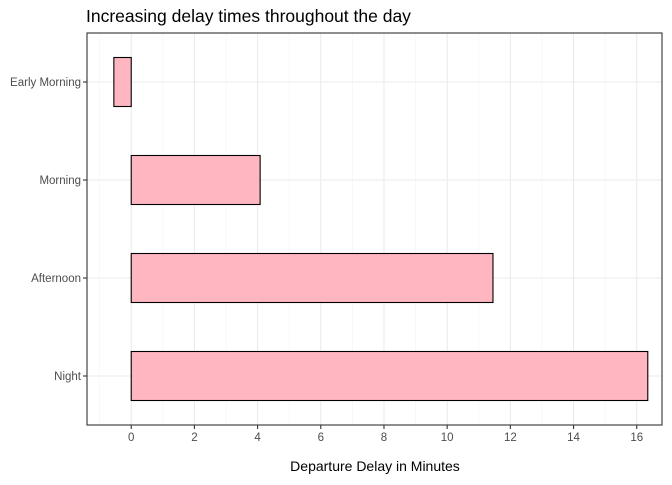 Image resolution: width=672 pixels, height=485 pixels. I want to click on x-axis: 0 2 4 6 8 10 12 14 16, so click(385, 434).